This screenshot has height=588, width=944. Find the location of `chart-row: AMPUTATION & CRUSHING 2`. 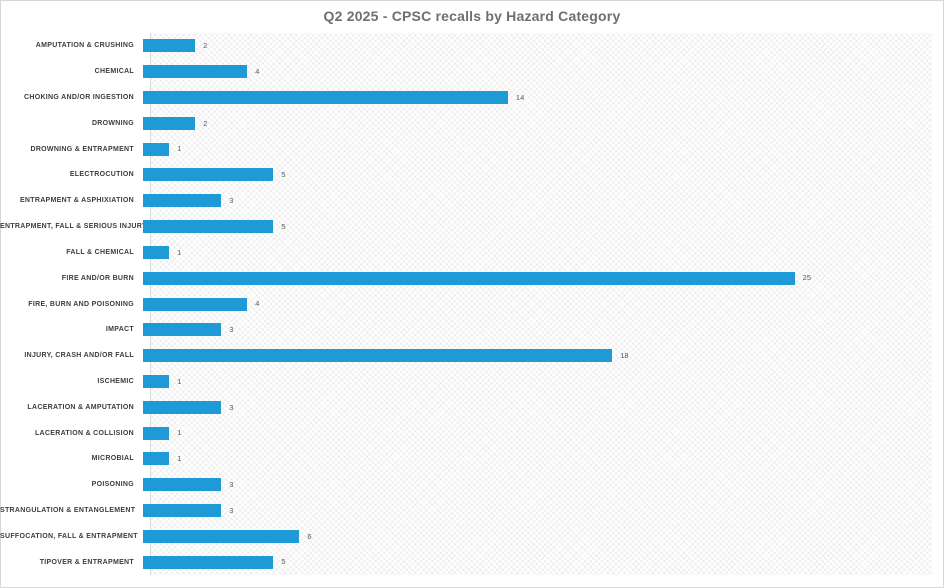

chart-row: AMPUTATION & CRUSHING 2 is located at coordinates (466, 46).